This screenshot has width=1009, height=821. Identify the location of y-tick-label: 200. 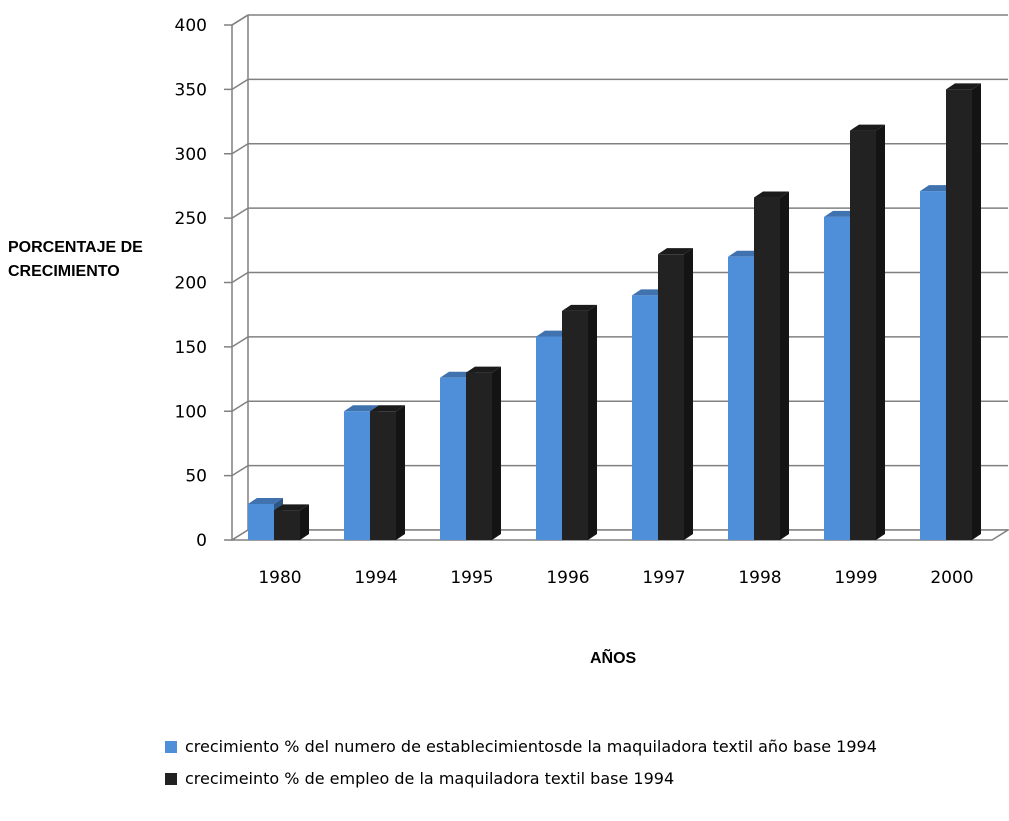
(191, 284).